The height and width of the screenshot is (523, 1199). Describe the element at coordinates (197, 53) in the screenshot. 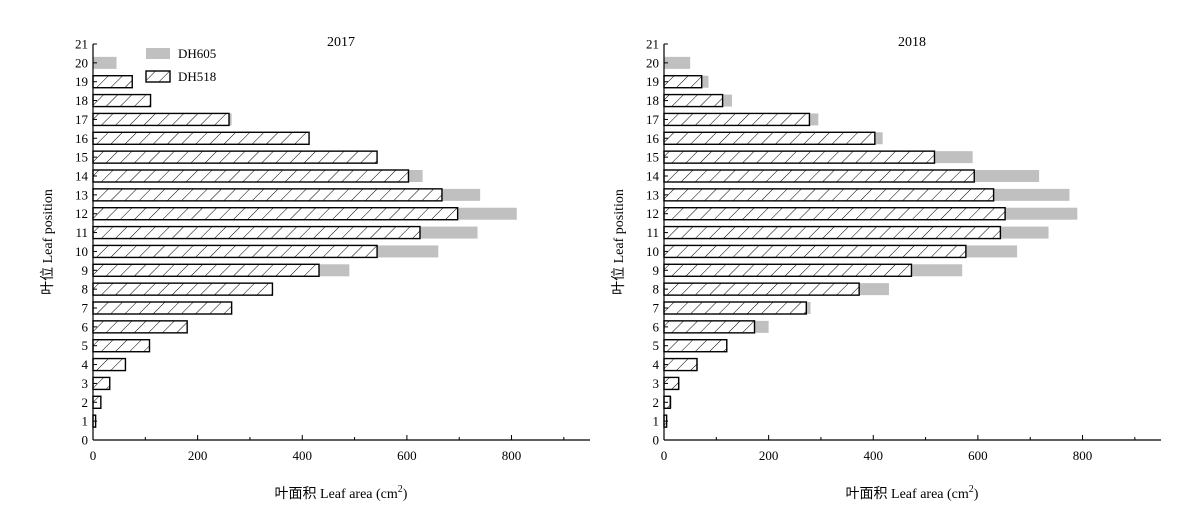

I see `legend-label-dh605: DH605` at that location.